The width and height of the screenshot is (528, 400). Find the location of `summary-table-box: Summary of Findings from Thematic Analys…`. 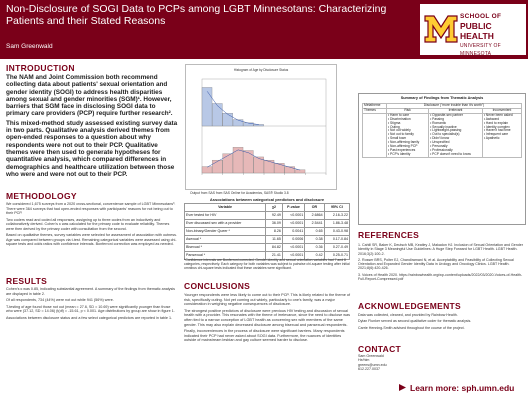

summary-table-box: Summary of Findings from Thematic Analys… is located at coordinates (442, 159).